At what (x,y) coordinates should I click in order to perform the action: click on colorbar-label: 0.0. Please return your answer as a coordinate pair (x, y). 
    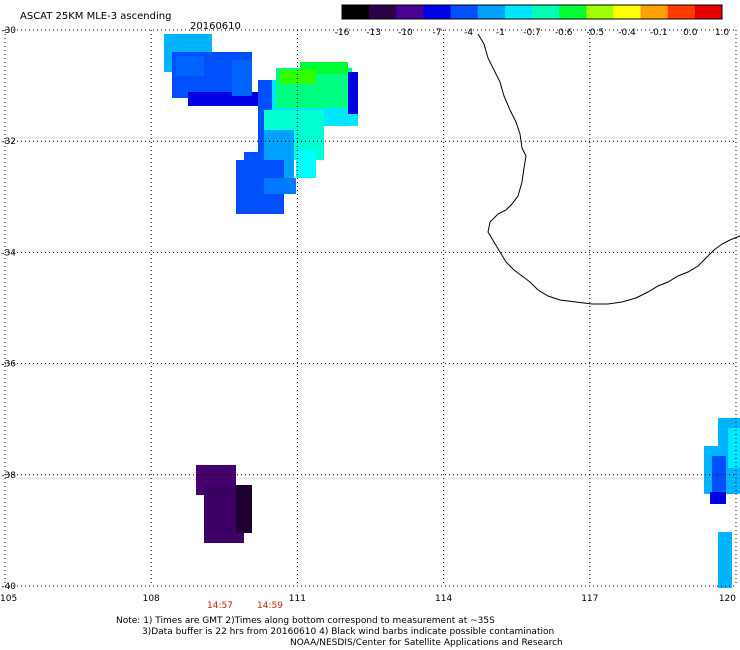
    Looking at the image, I should click on (690, 33).